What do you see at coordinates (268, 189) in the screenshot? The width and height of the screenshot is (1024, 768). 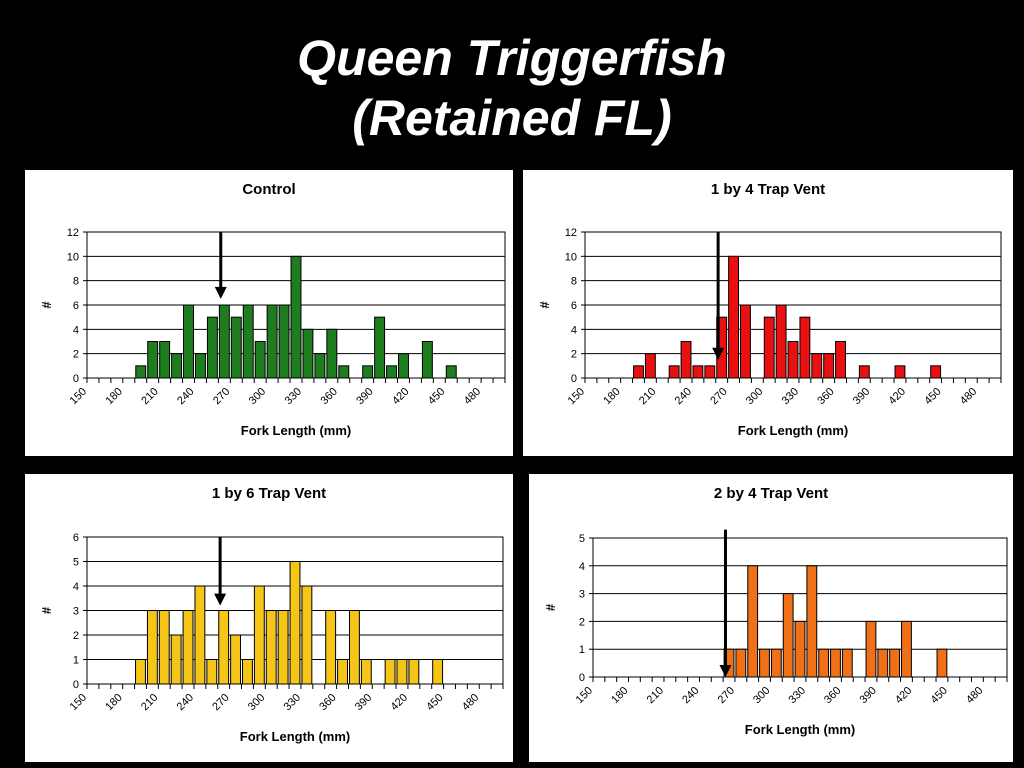 I see `chart-title: Control` at bounding box center [268, 189].